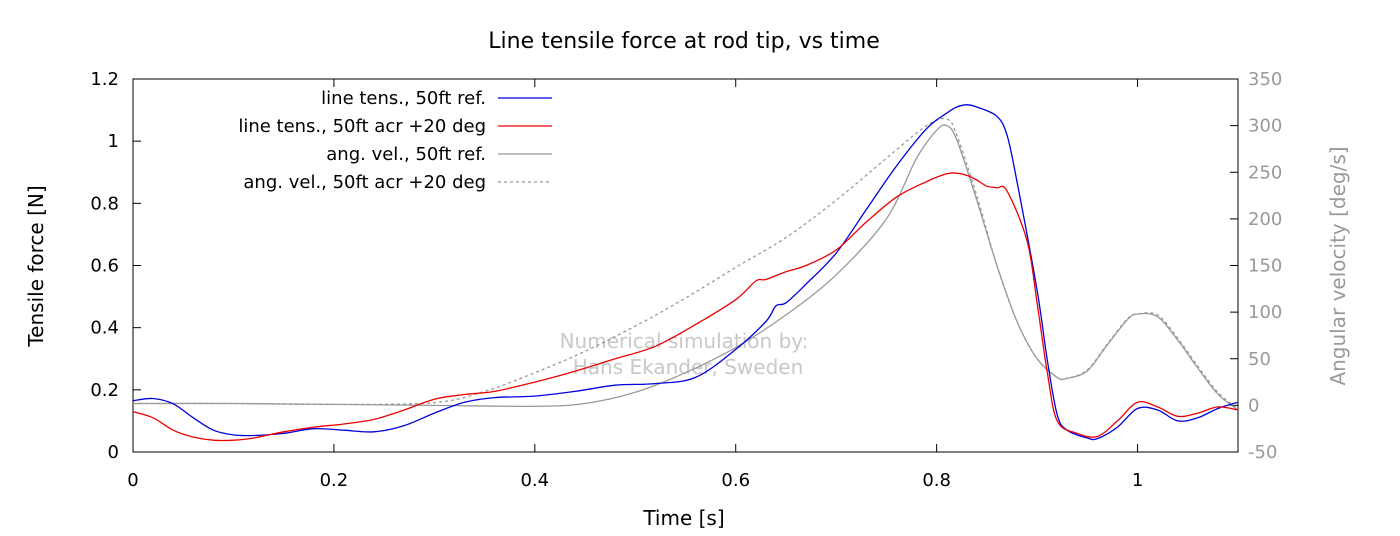 The height and width of the screenshot is (536, 1400). What do you see at coordinates (113, 452) in the screenshot?
I see `y-tick-label: 0` at bounding box center [113, 452].